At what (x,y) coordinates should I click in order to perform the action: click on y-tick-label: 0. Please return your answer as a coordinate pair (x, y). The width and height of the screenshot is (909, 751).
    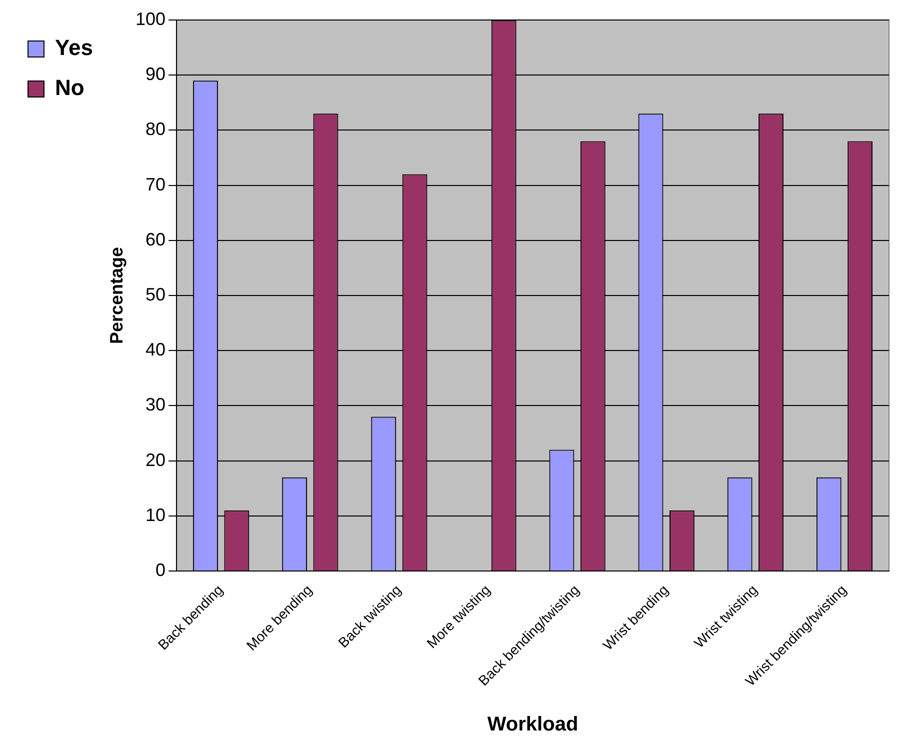
    Looking at the image, I should click on (161, 570).